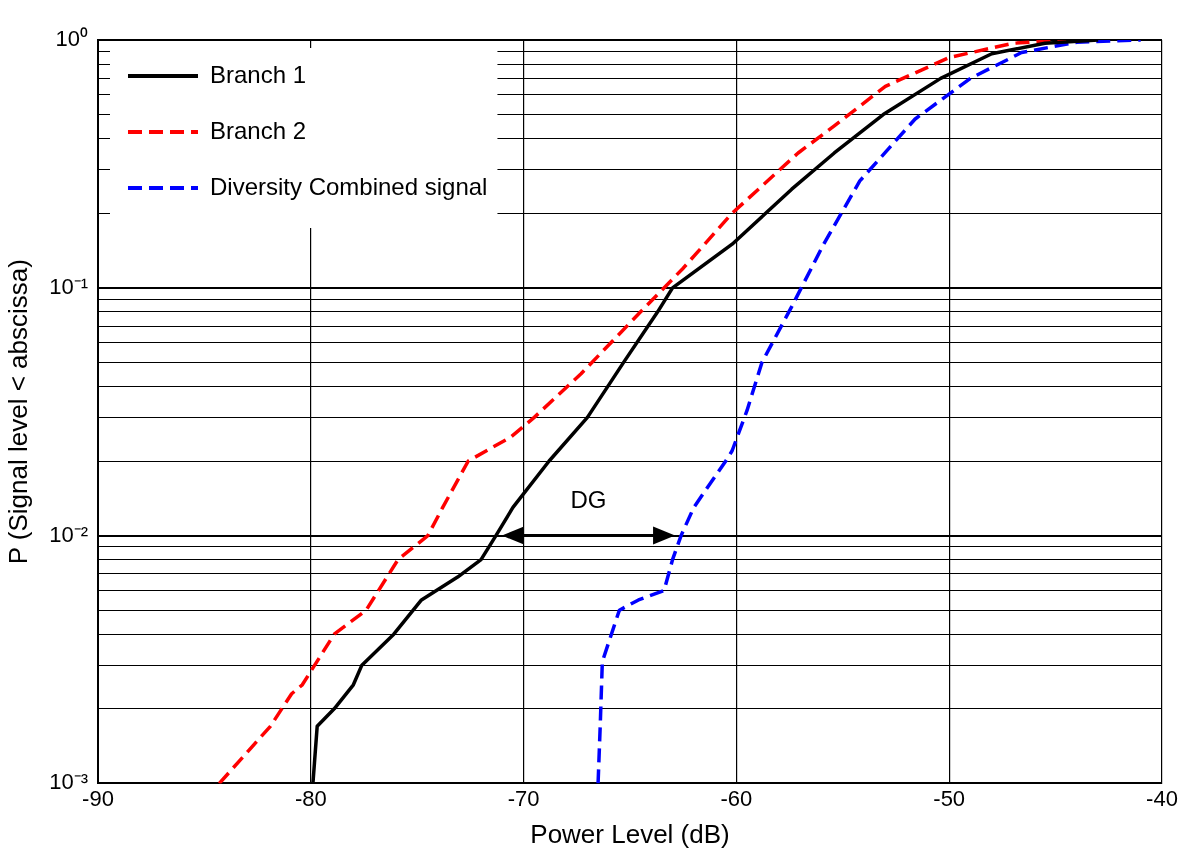 This screenshot has height=855, width=1184. Describe the element at coordinates (17, 412) in the screenshot. I see `y-axis-title: P (Signal level < abscissa)` at that location.